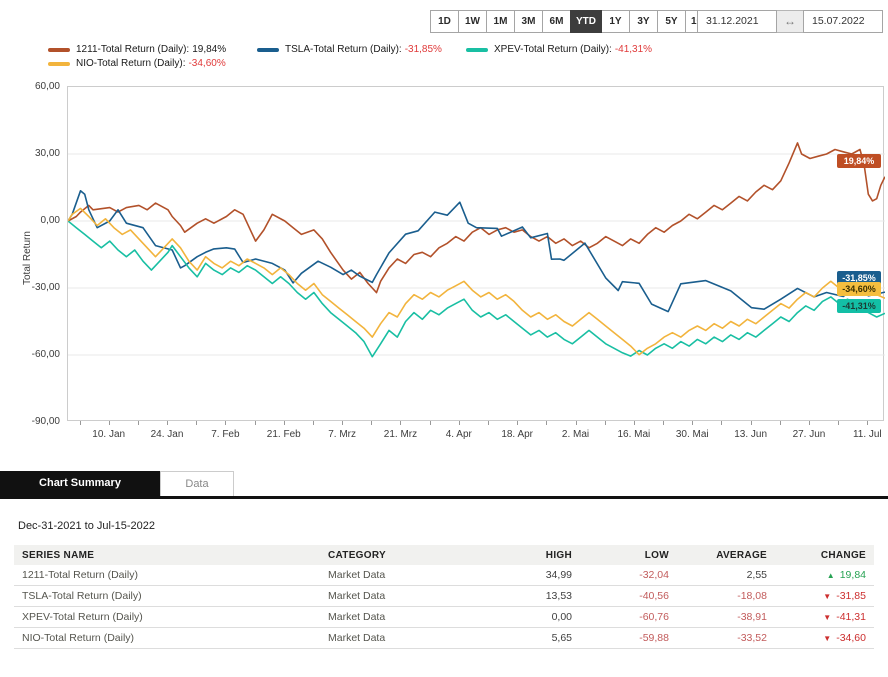 The height and width of the screenshot is (677, 888). What do you see at coordinates (82, 617) in the screenshot?
I see `cell-series-name: XPEV-Total Return (Daily)` at bounding box center [82, 617].